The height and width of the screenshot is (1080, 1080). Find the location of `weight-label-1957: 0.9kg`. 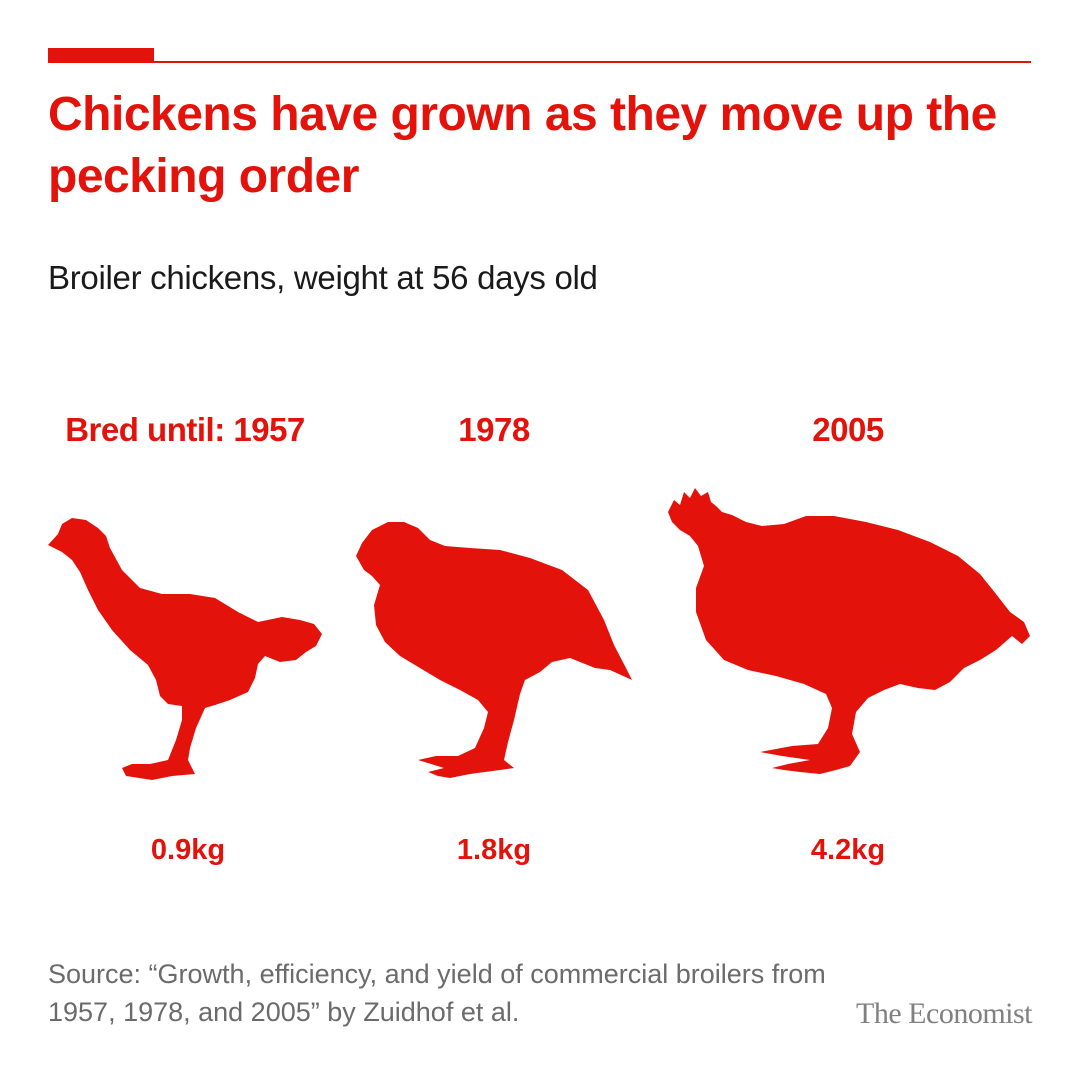

weight-label-1957: 0.9kg is located at coordinates (188, 850).